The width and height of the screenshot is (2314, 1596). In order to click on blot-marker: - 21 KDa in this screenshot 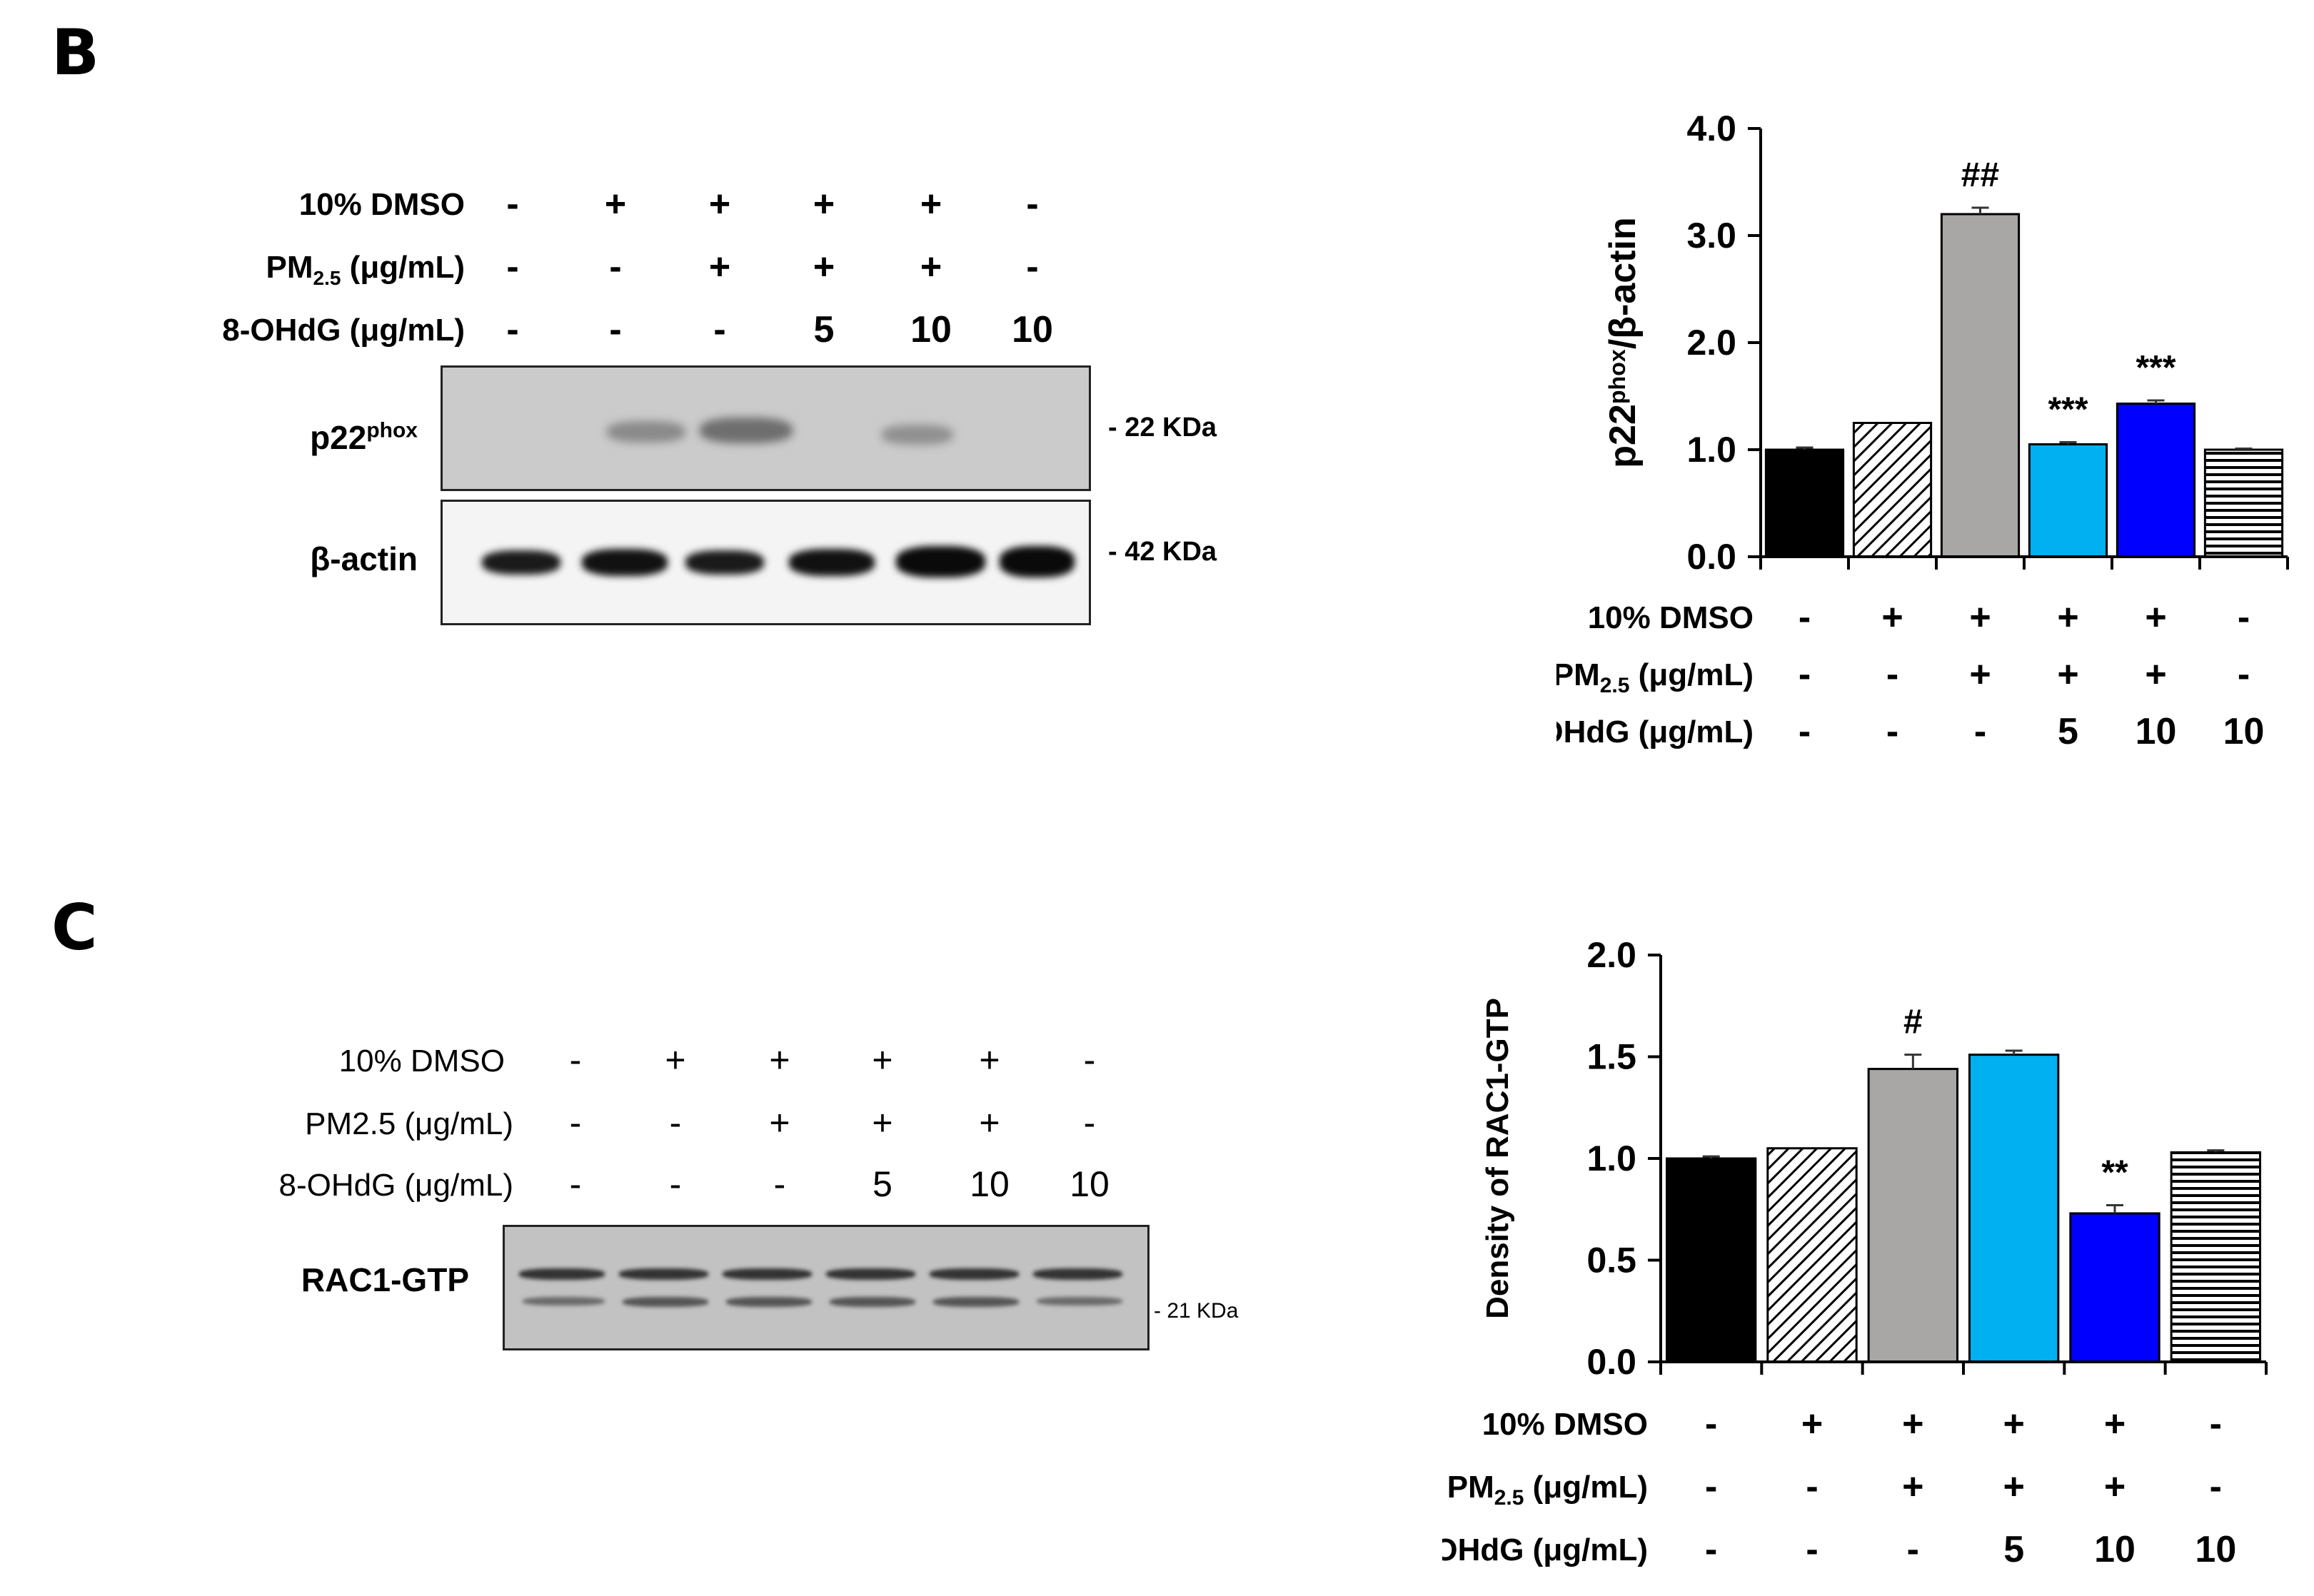, I will do `click(1196, 1311)`.